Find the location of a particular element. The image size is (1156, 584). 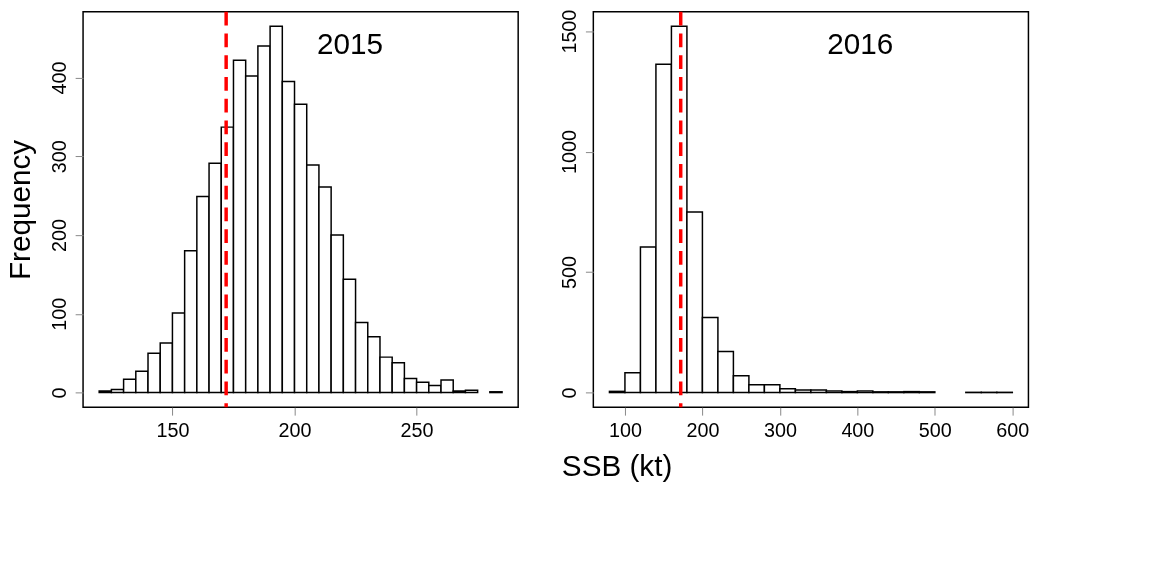

y-tick-label: 200 is located at coordinates (58, 236).